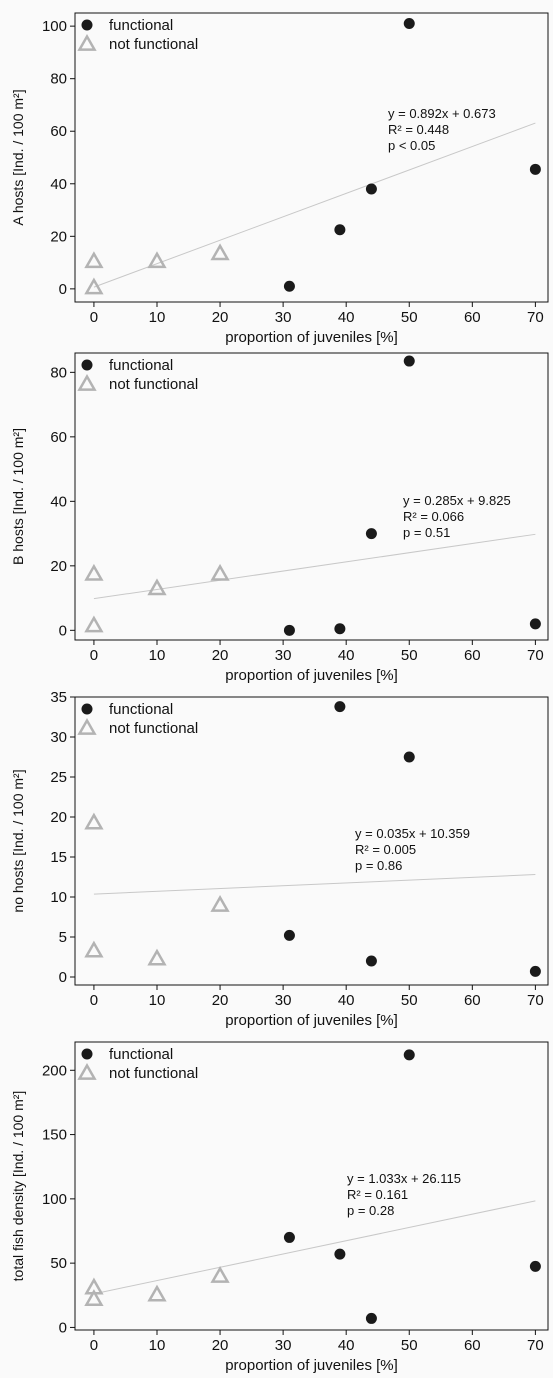 The image size is (553, 1378). What do you see at coordinates (157, 1000) in the screenshot?
I see `x-tick-label: 10` at bounding box center [157, 1000].